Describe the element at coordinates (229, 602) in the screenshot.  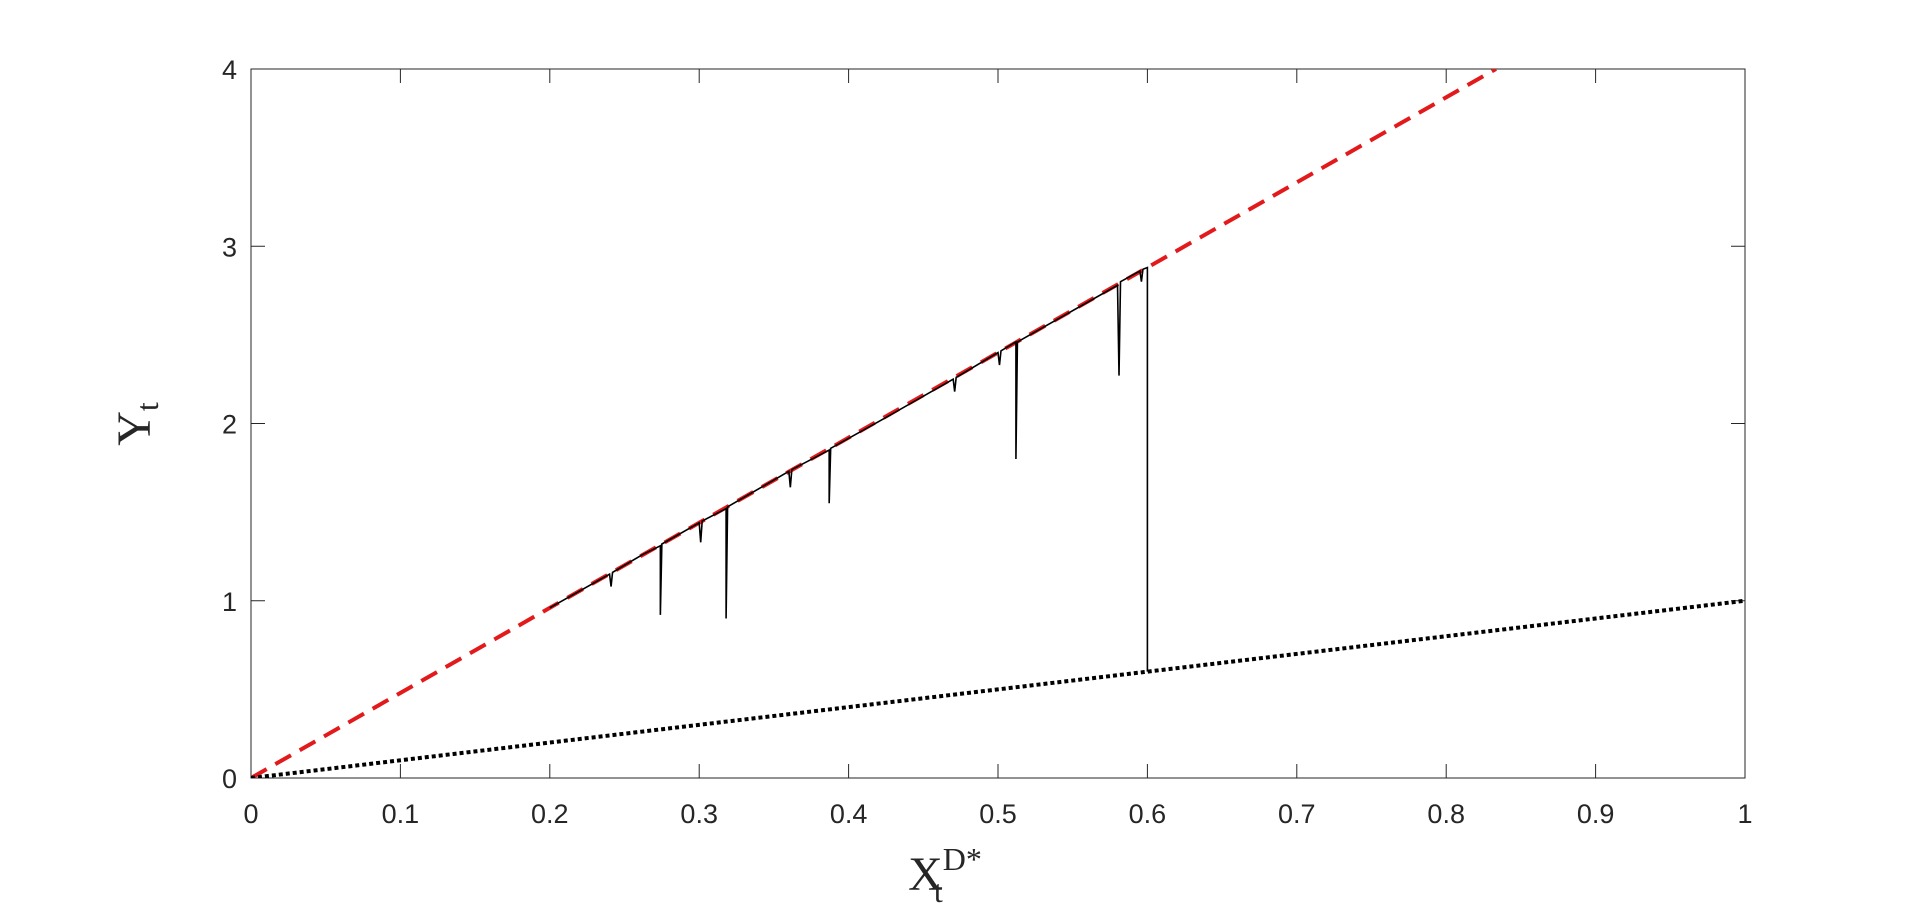
I see `y-tick-label: 1` at that location.